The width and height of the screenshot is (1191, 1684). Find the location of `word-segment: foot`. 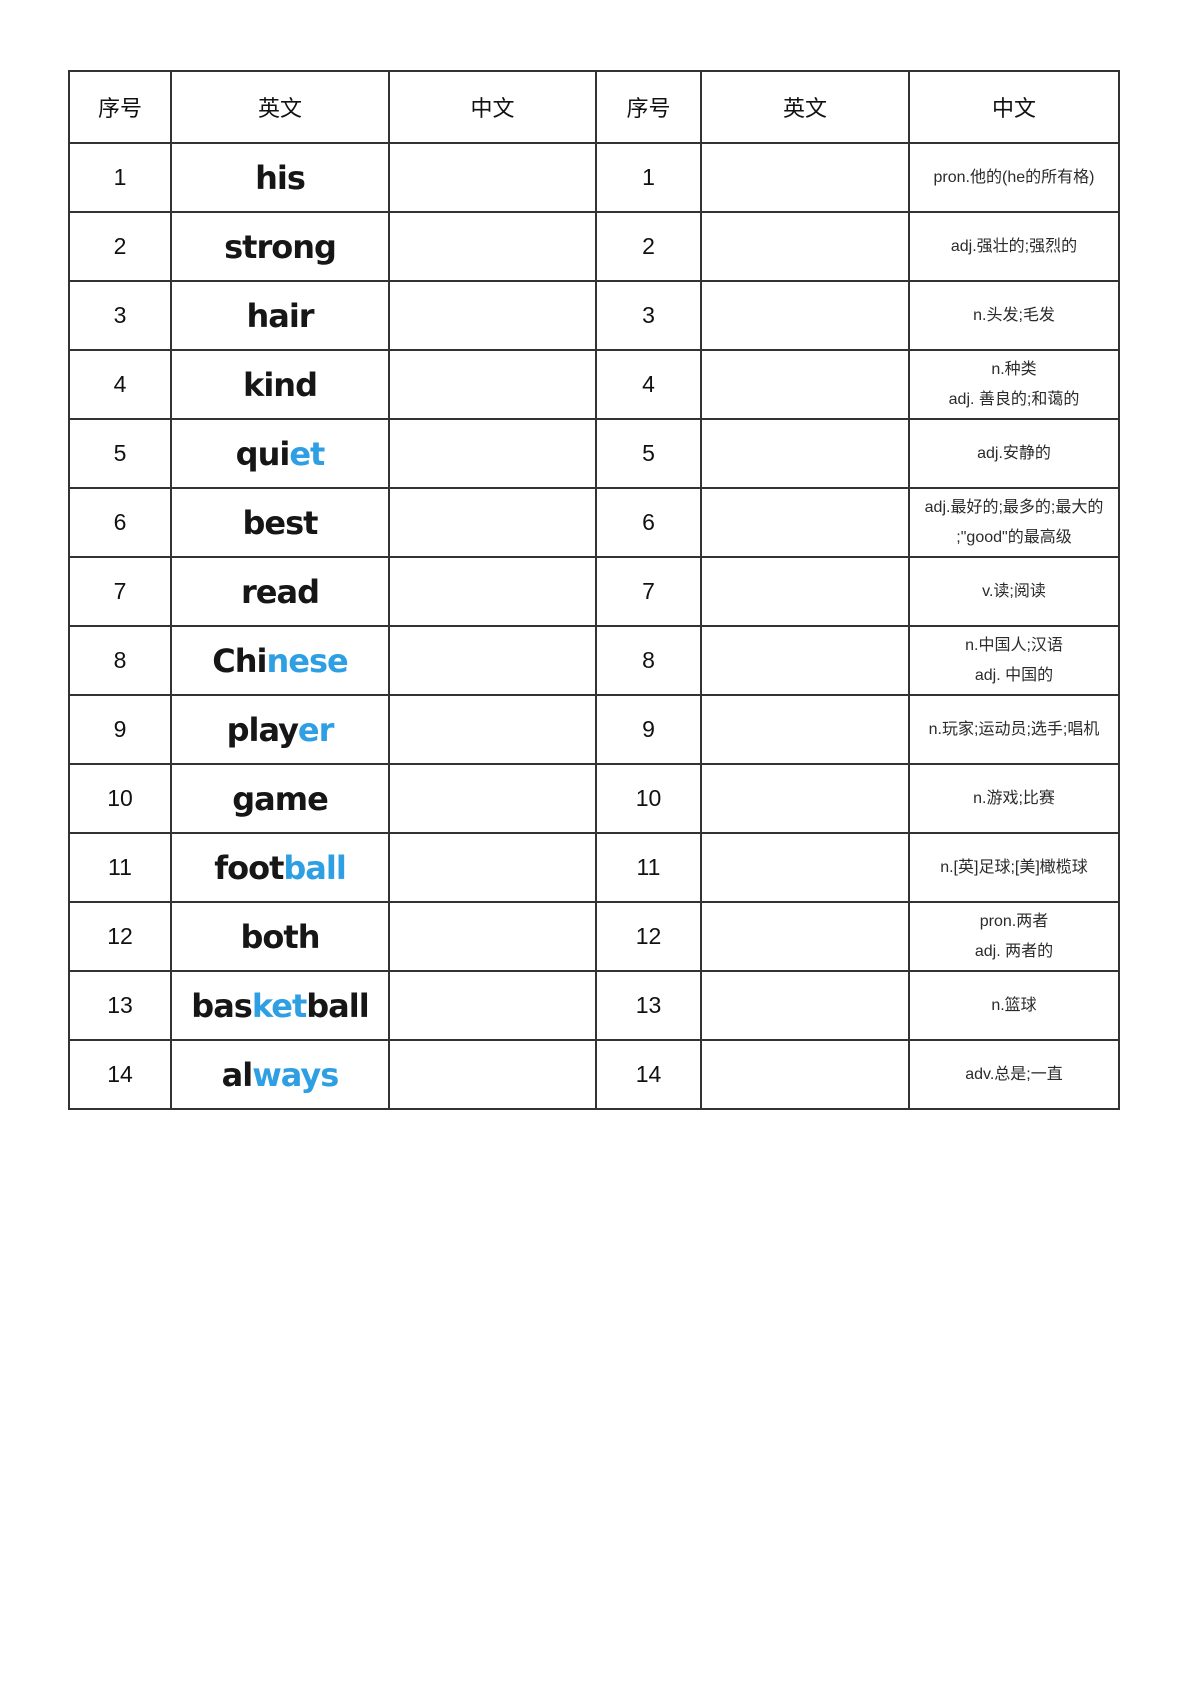

word-segment: foot is located at coordinates (249, 867).